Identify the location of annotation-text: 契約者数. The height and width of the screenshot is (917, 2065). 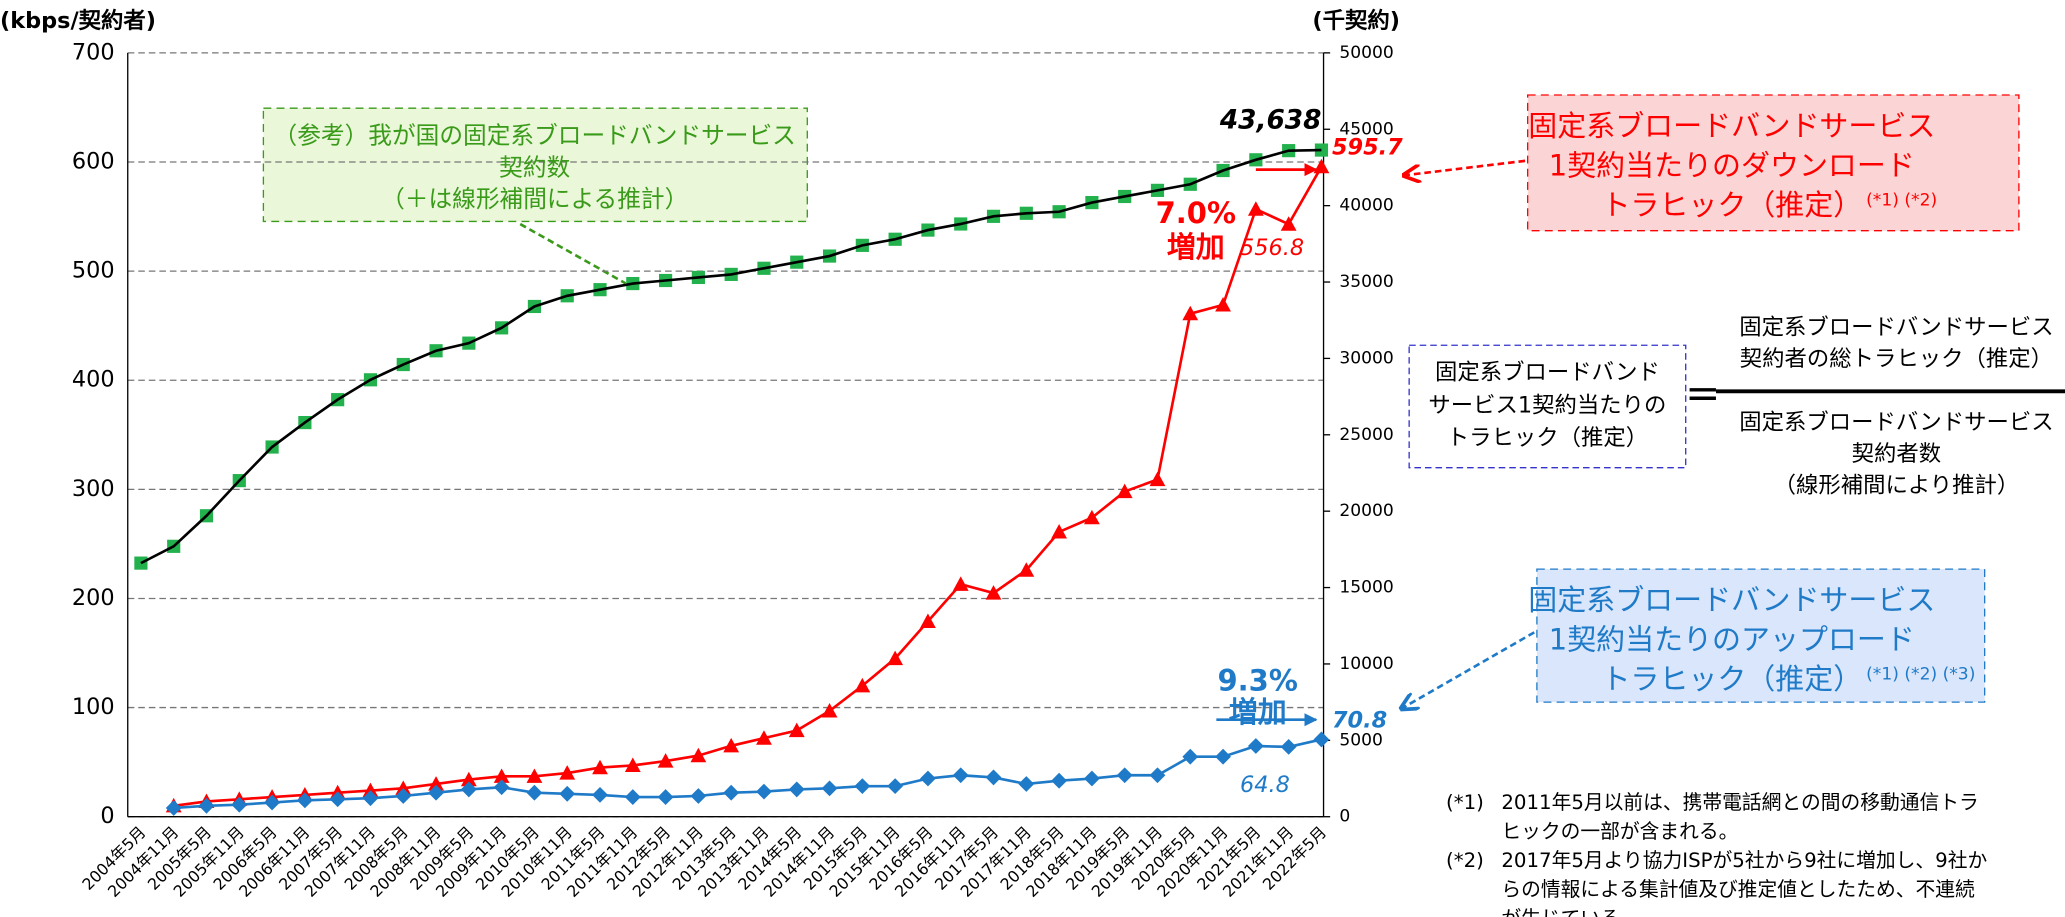
(1897, 454).